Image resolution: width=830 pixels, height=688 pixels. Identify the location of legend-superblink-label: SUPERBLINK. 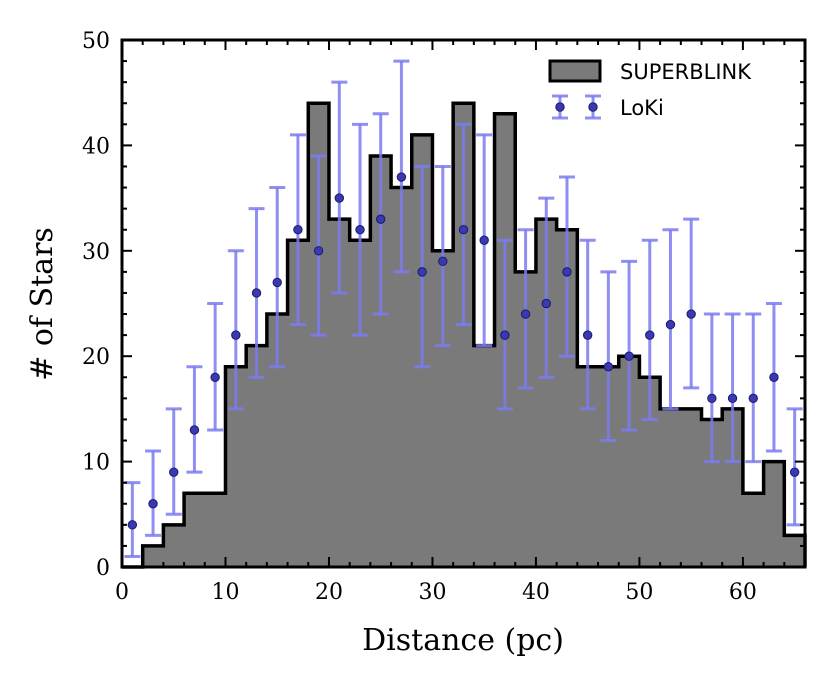
(686, 72).